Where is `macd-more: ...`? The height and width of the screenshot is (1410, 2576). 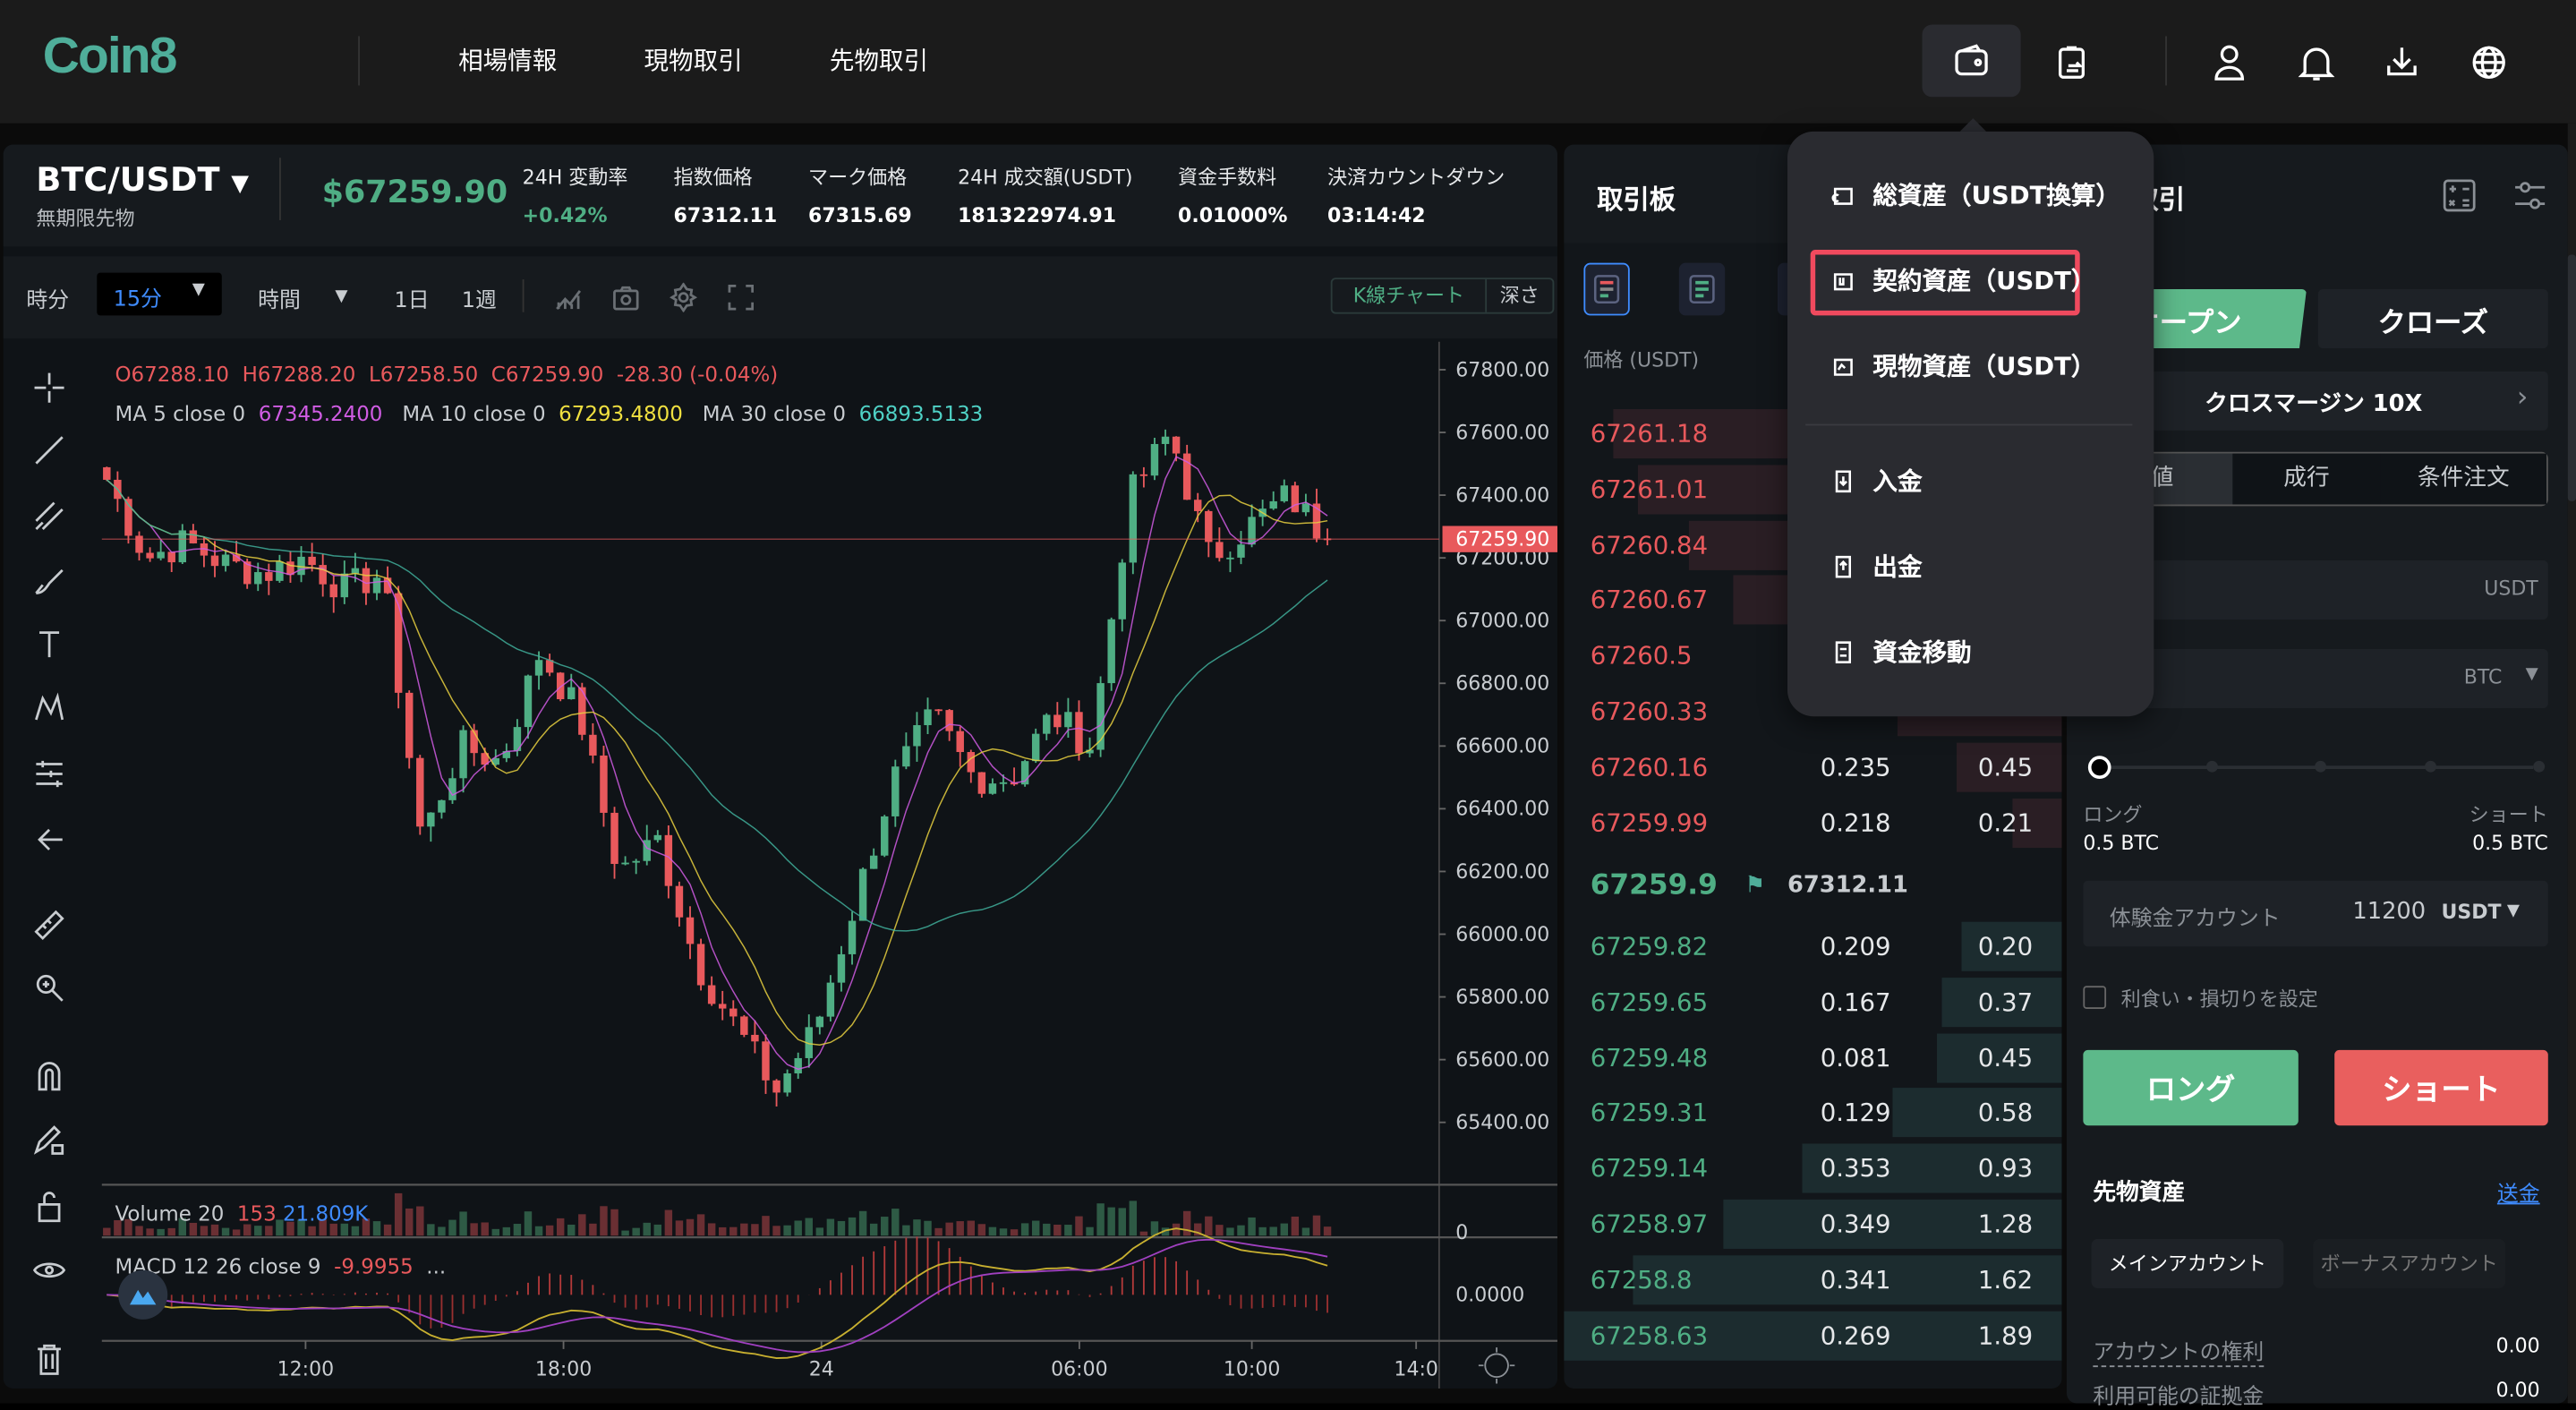 macd-more: ... is located at coordinates (436, 1265).